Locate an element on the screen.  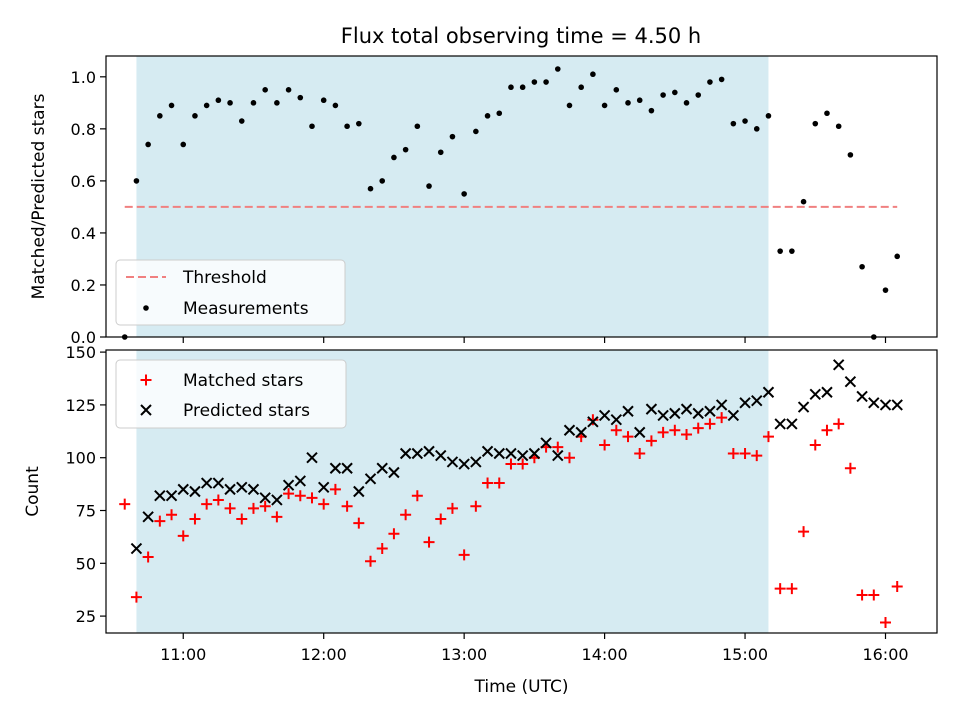
top-y-tick-label: 0.0 is located at coordinates (83, 337).